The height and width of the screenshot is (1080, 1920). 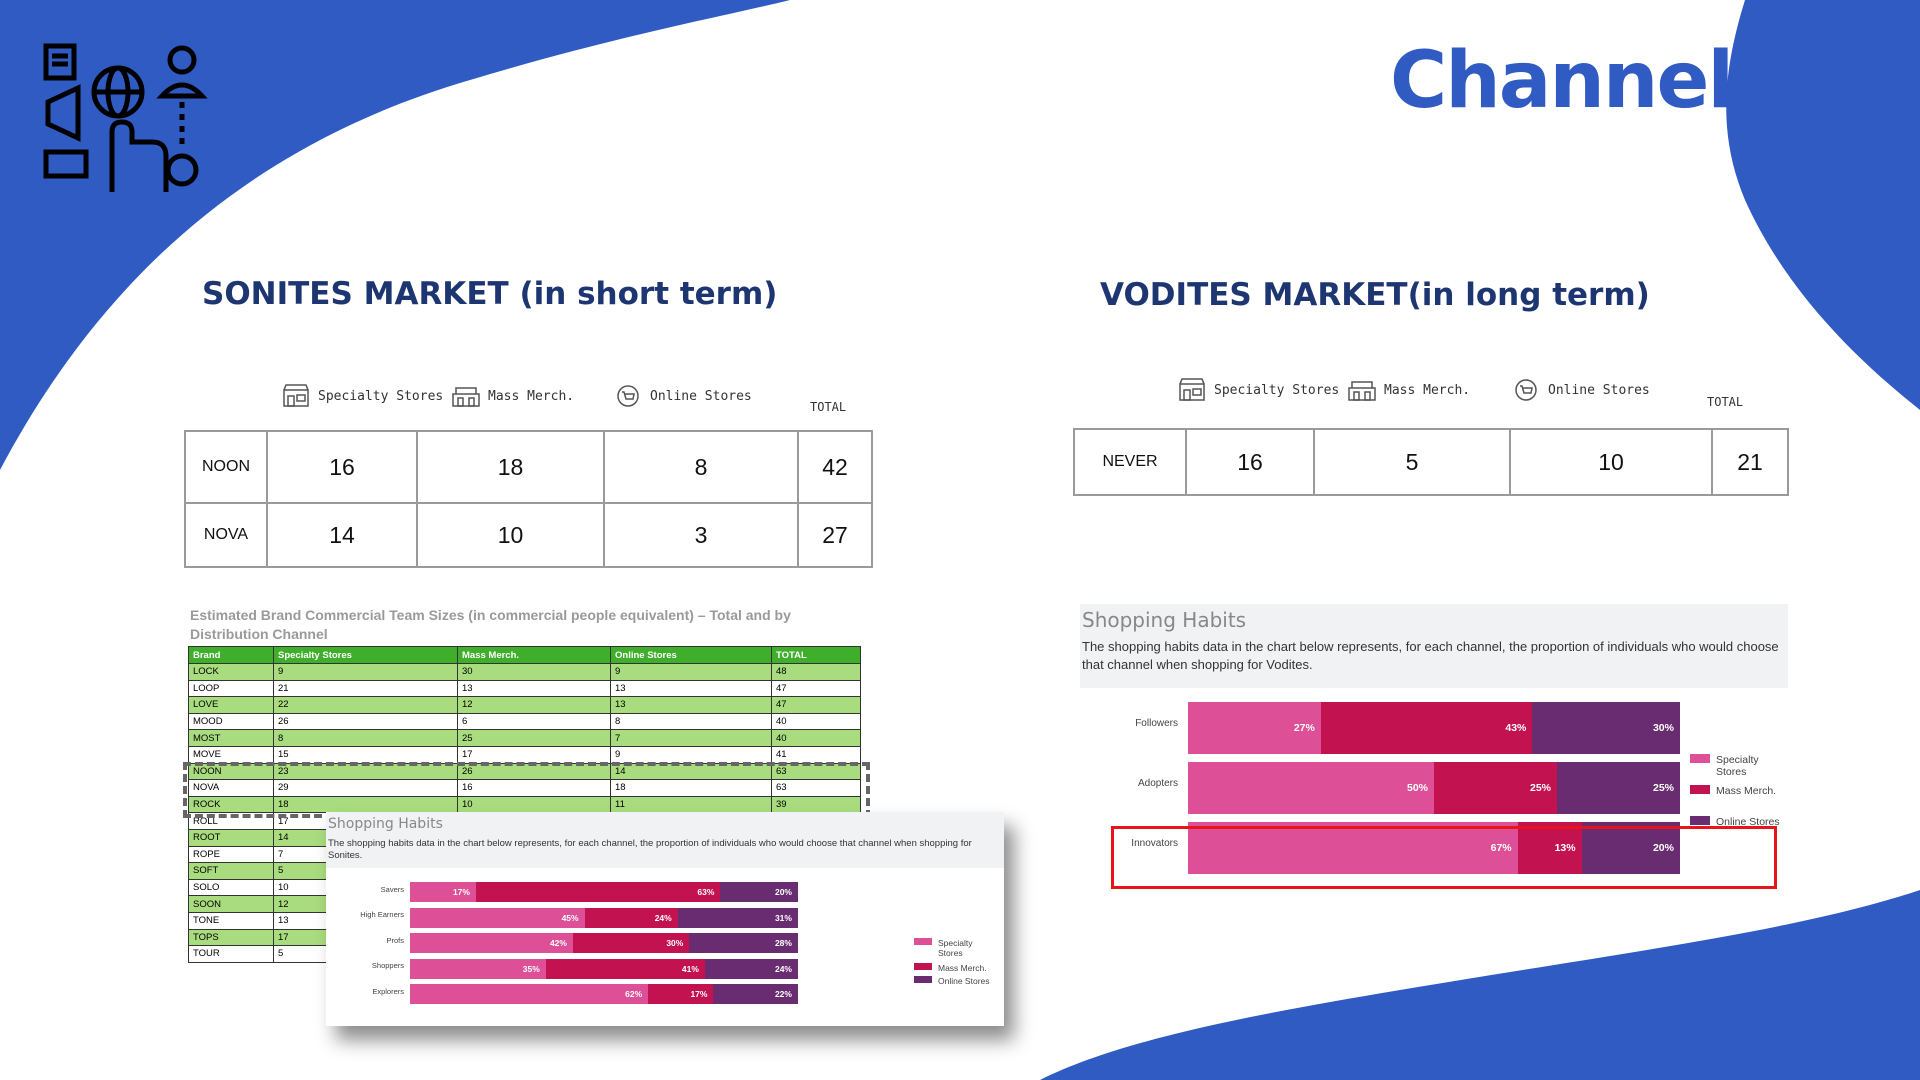 I want to click on bar-segment: 27%, so click(x=1254, y=728).